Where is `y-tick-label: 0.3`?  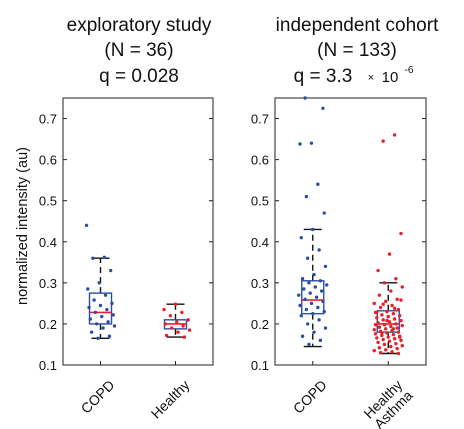 y-tick-label: 0.3 is located at coordinates (48, 283).